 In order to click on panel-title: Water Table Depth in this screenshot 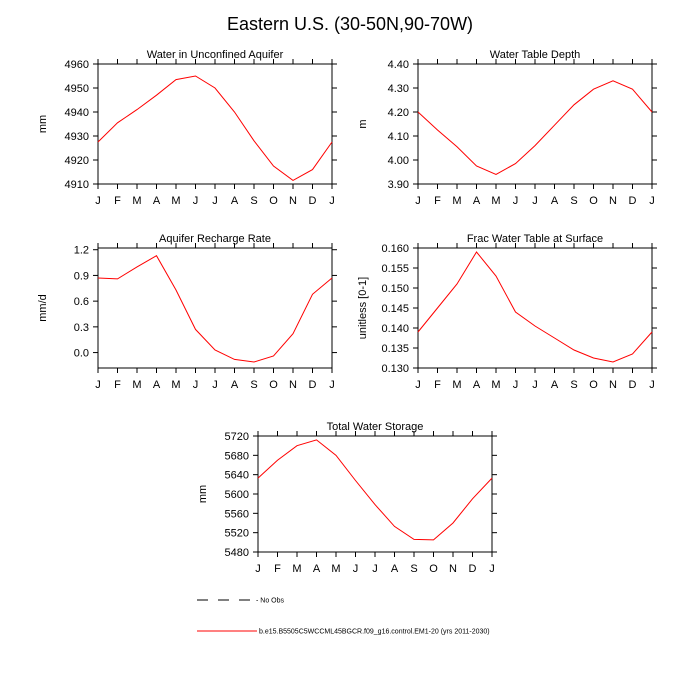, I will do `click(535, 55)`.